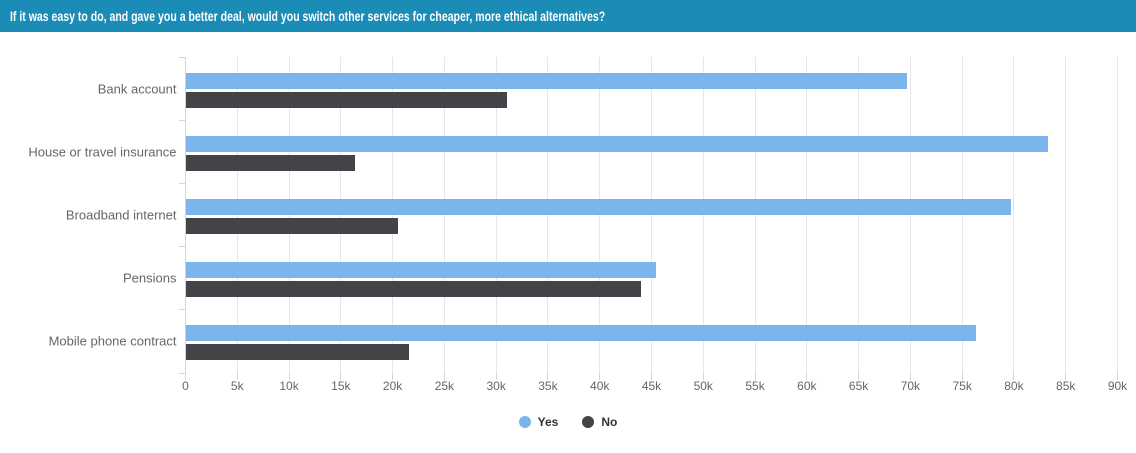 The image size is (1136, 453). Describe the element at coordinates (807, 386) in the screenshot. I see `x-axis-label: 60k` at that location.